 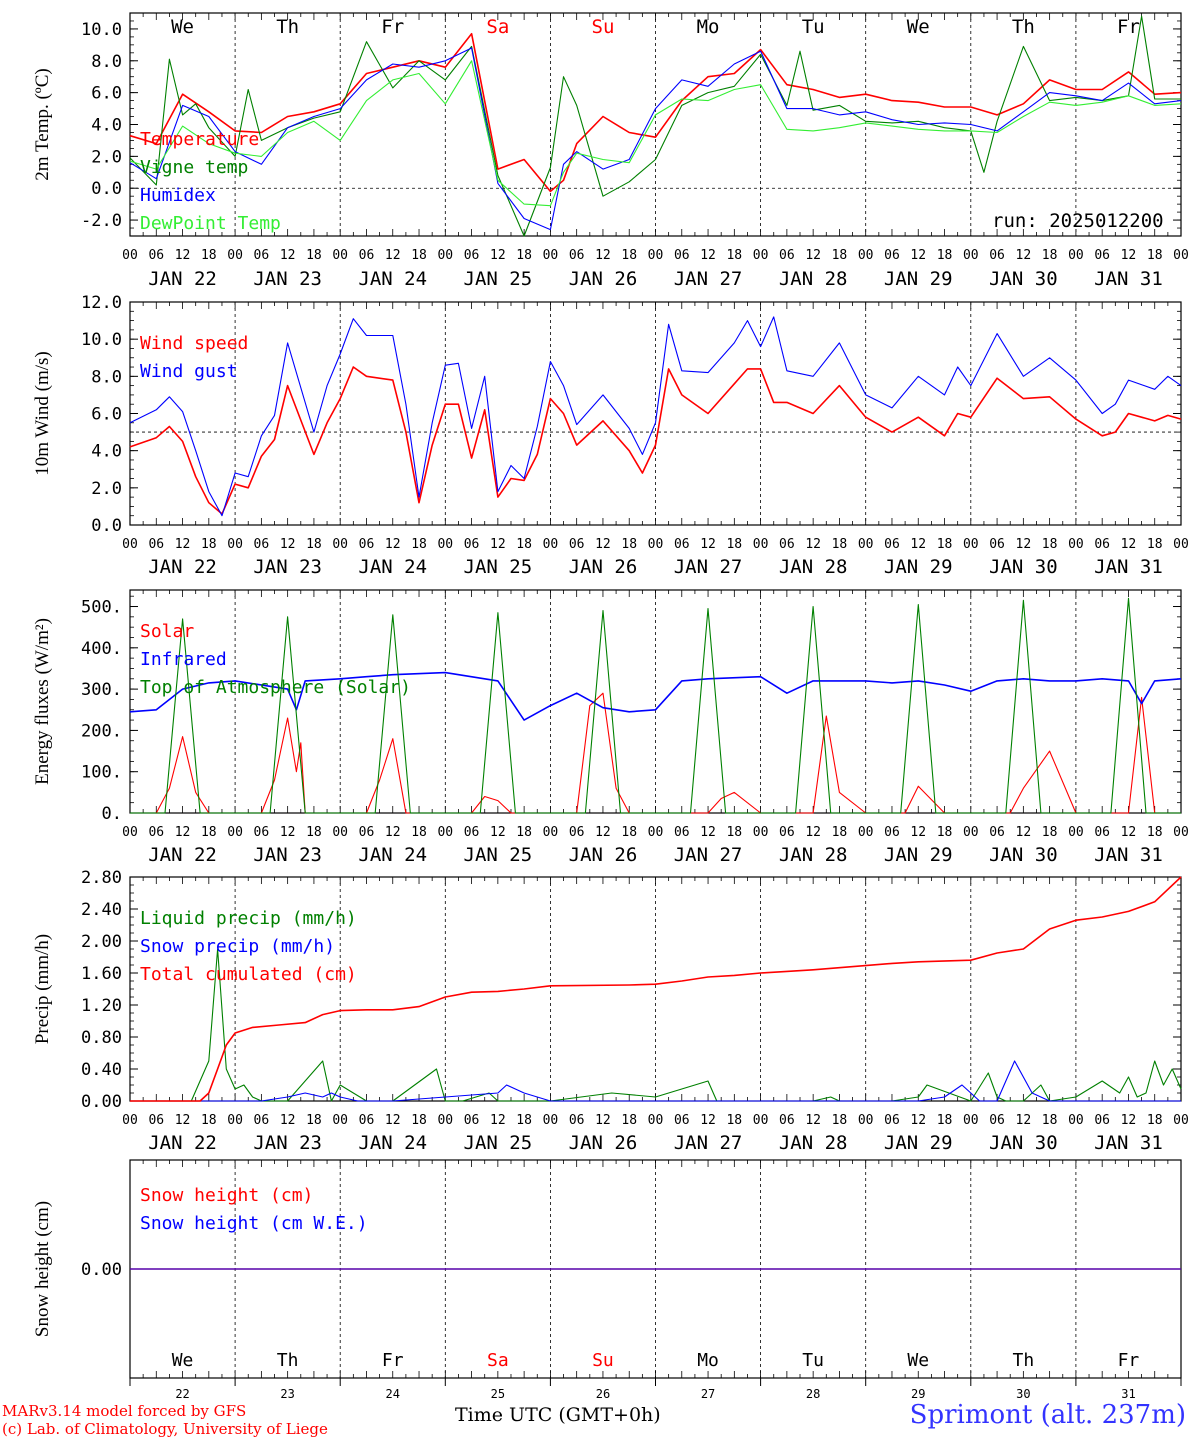 I want to click on day-number-label: 22, so click(x=182, y=1394).